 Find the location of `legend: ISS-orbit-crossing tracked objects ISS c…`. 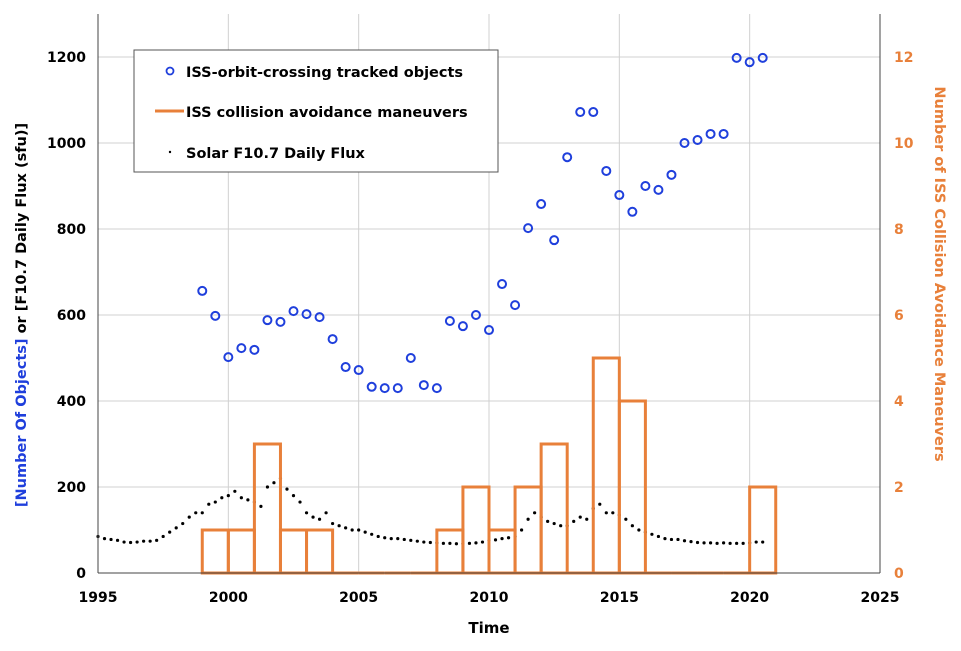

legend: ISS-orbit-crossing tracked objects ISS c… is located at coordinates (316, 111).